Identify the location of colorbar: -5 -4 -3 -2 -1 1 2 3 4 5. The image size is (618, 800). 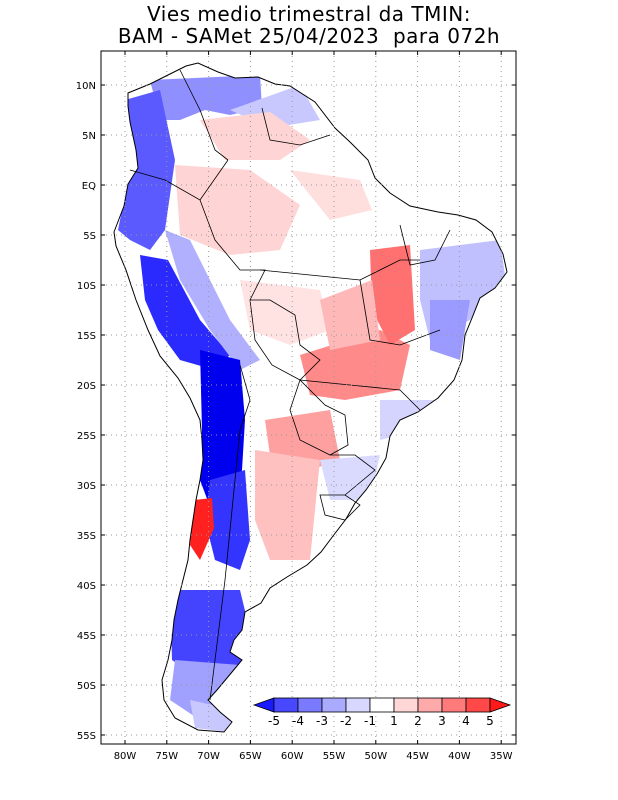
(382, 712).